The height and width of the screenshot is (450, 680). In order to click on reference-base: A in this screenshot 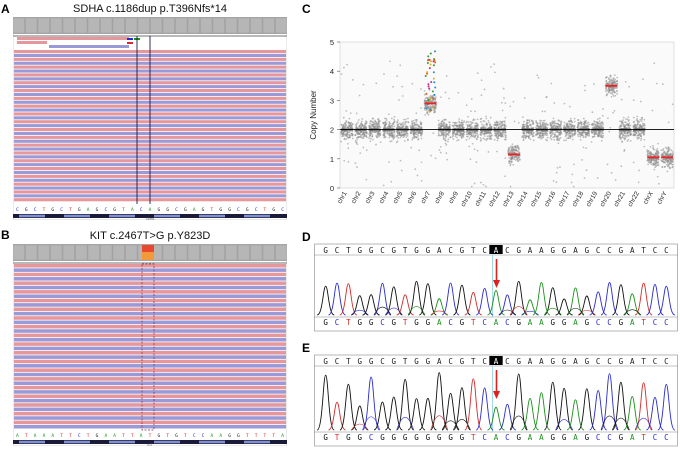, I will do `click(150, 210)`.